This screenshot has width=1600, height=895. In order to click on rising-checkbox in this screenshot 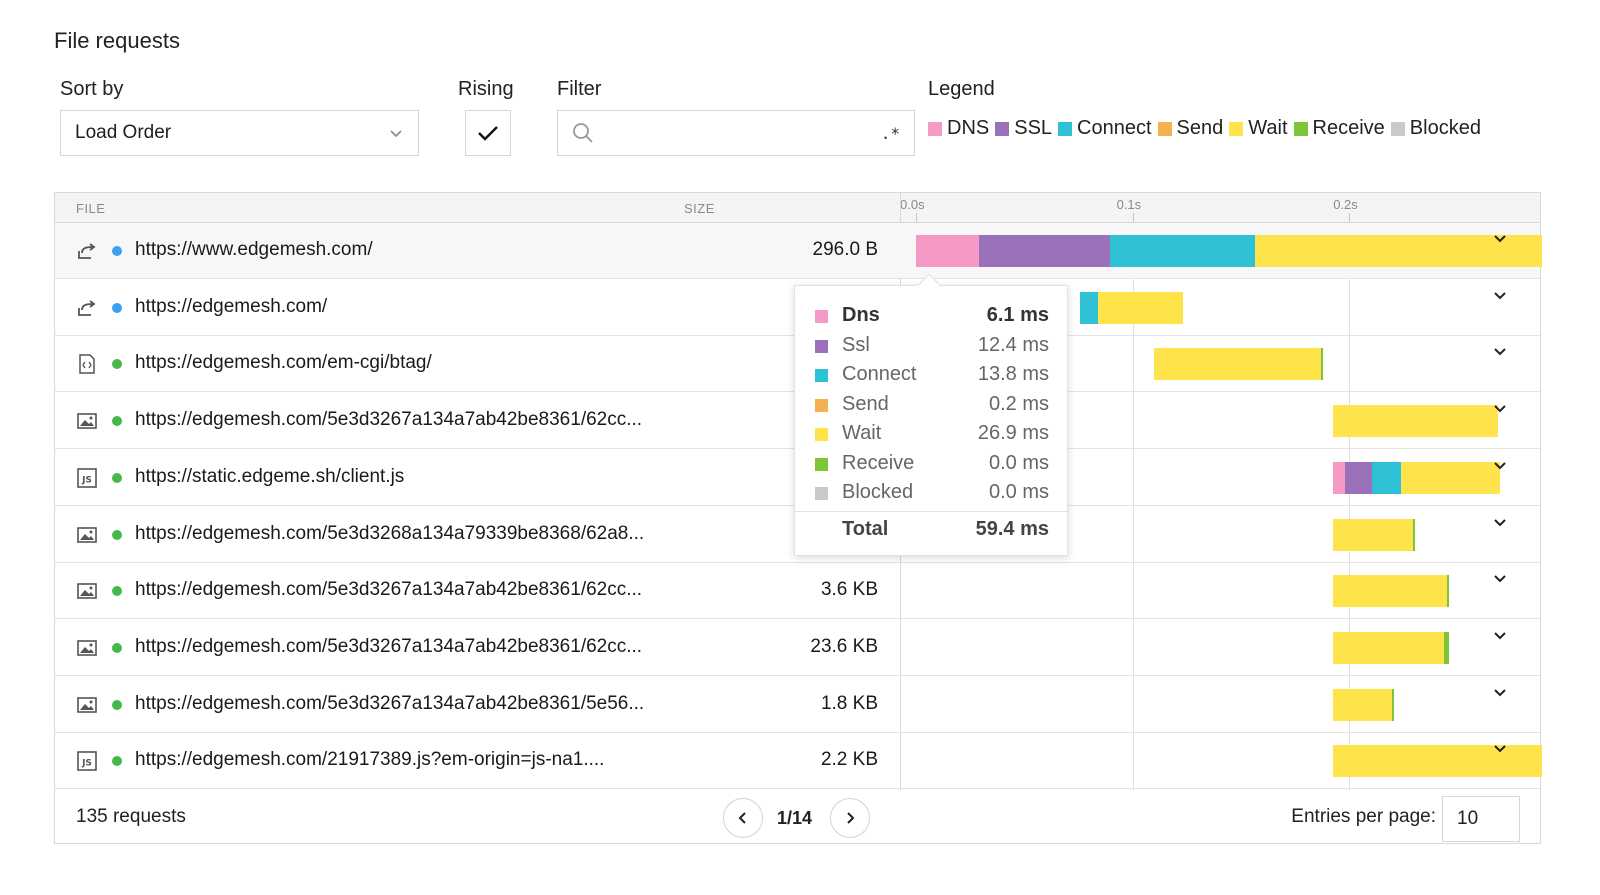, I will do `click(488, 133)`.